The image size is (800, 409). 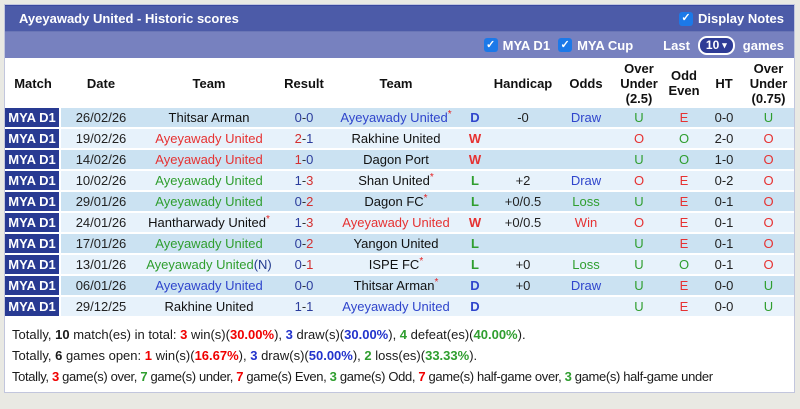 What do you see at coordinates (523, 265) in the screenshot?
I see `handicap-cell: +0` at bounding box center [523, 265].